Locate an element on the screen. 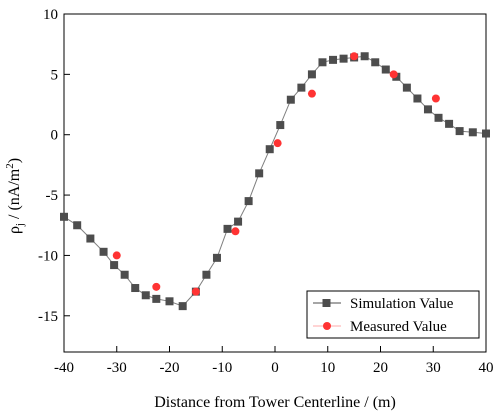 This screenshot has height=416, width=498. y-tick-label: -15 is located at coordinates (48, 317).